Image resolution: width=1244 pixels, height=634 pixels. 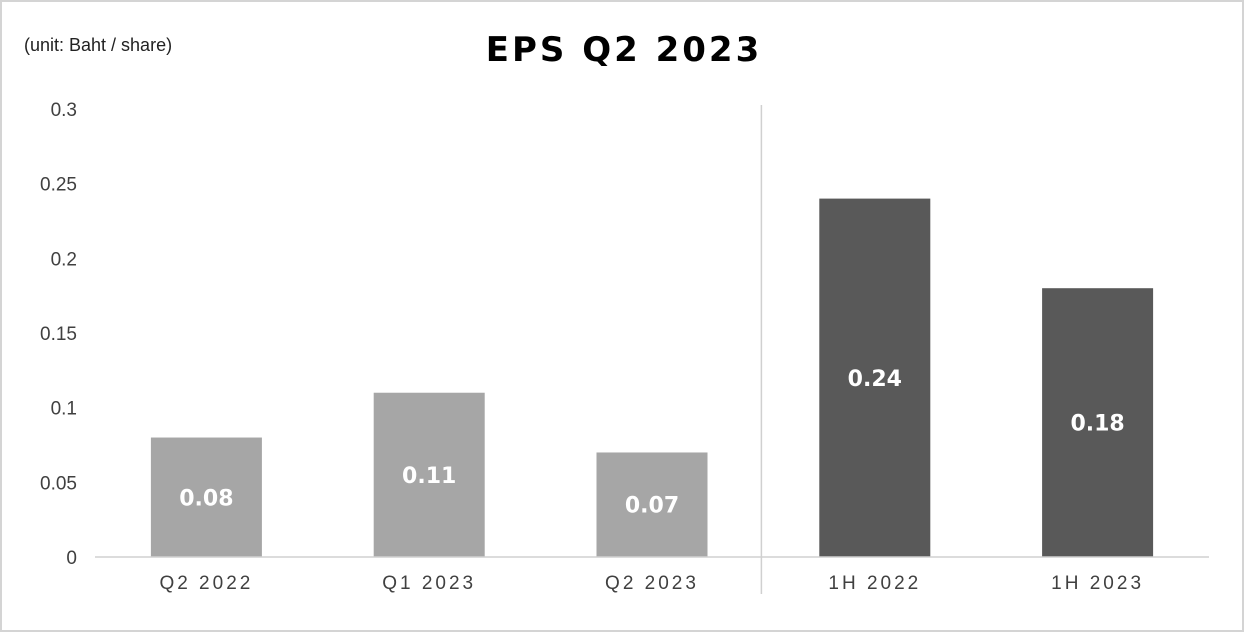 I want to click on x-axis-ticks: Q2 2022 Q1 2023 Q2 2023 1H 2022 1H 2023, so click(x=651, y=583).